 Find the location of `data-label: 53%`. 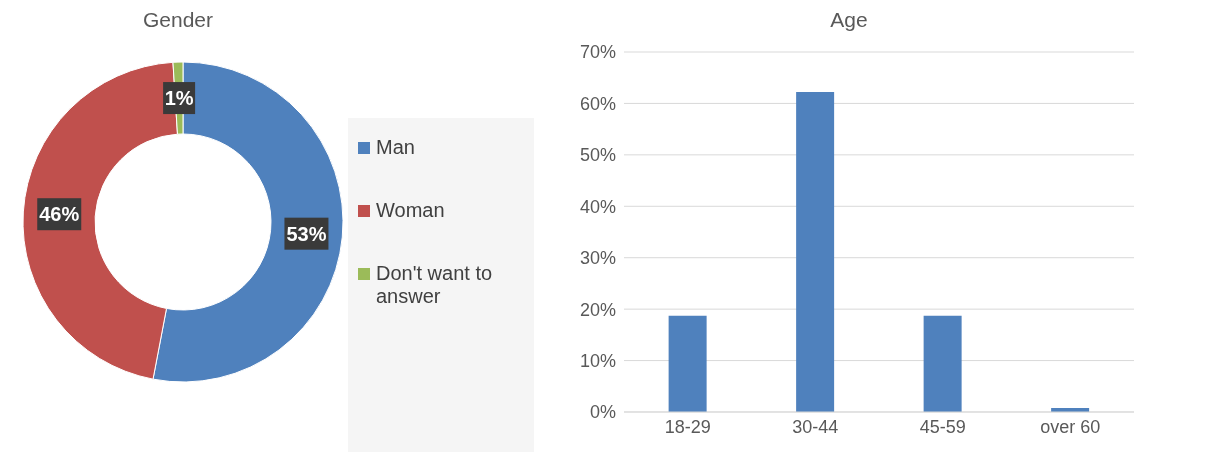

data-label: 53% is located at coordinates (306, 233).